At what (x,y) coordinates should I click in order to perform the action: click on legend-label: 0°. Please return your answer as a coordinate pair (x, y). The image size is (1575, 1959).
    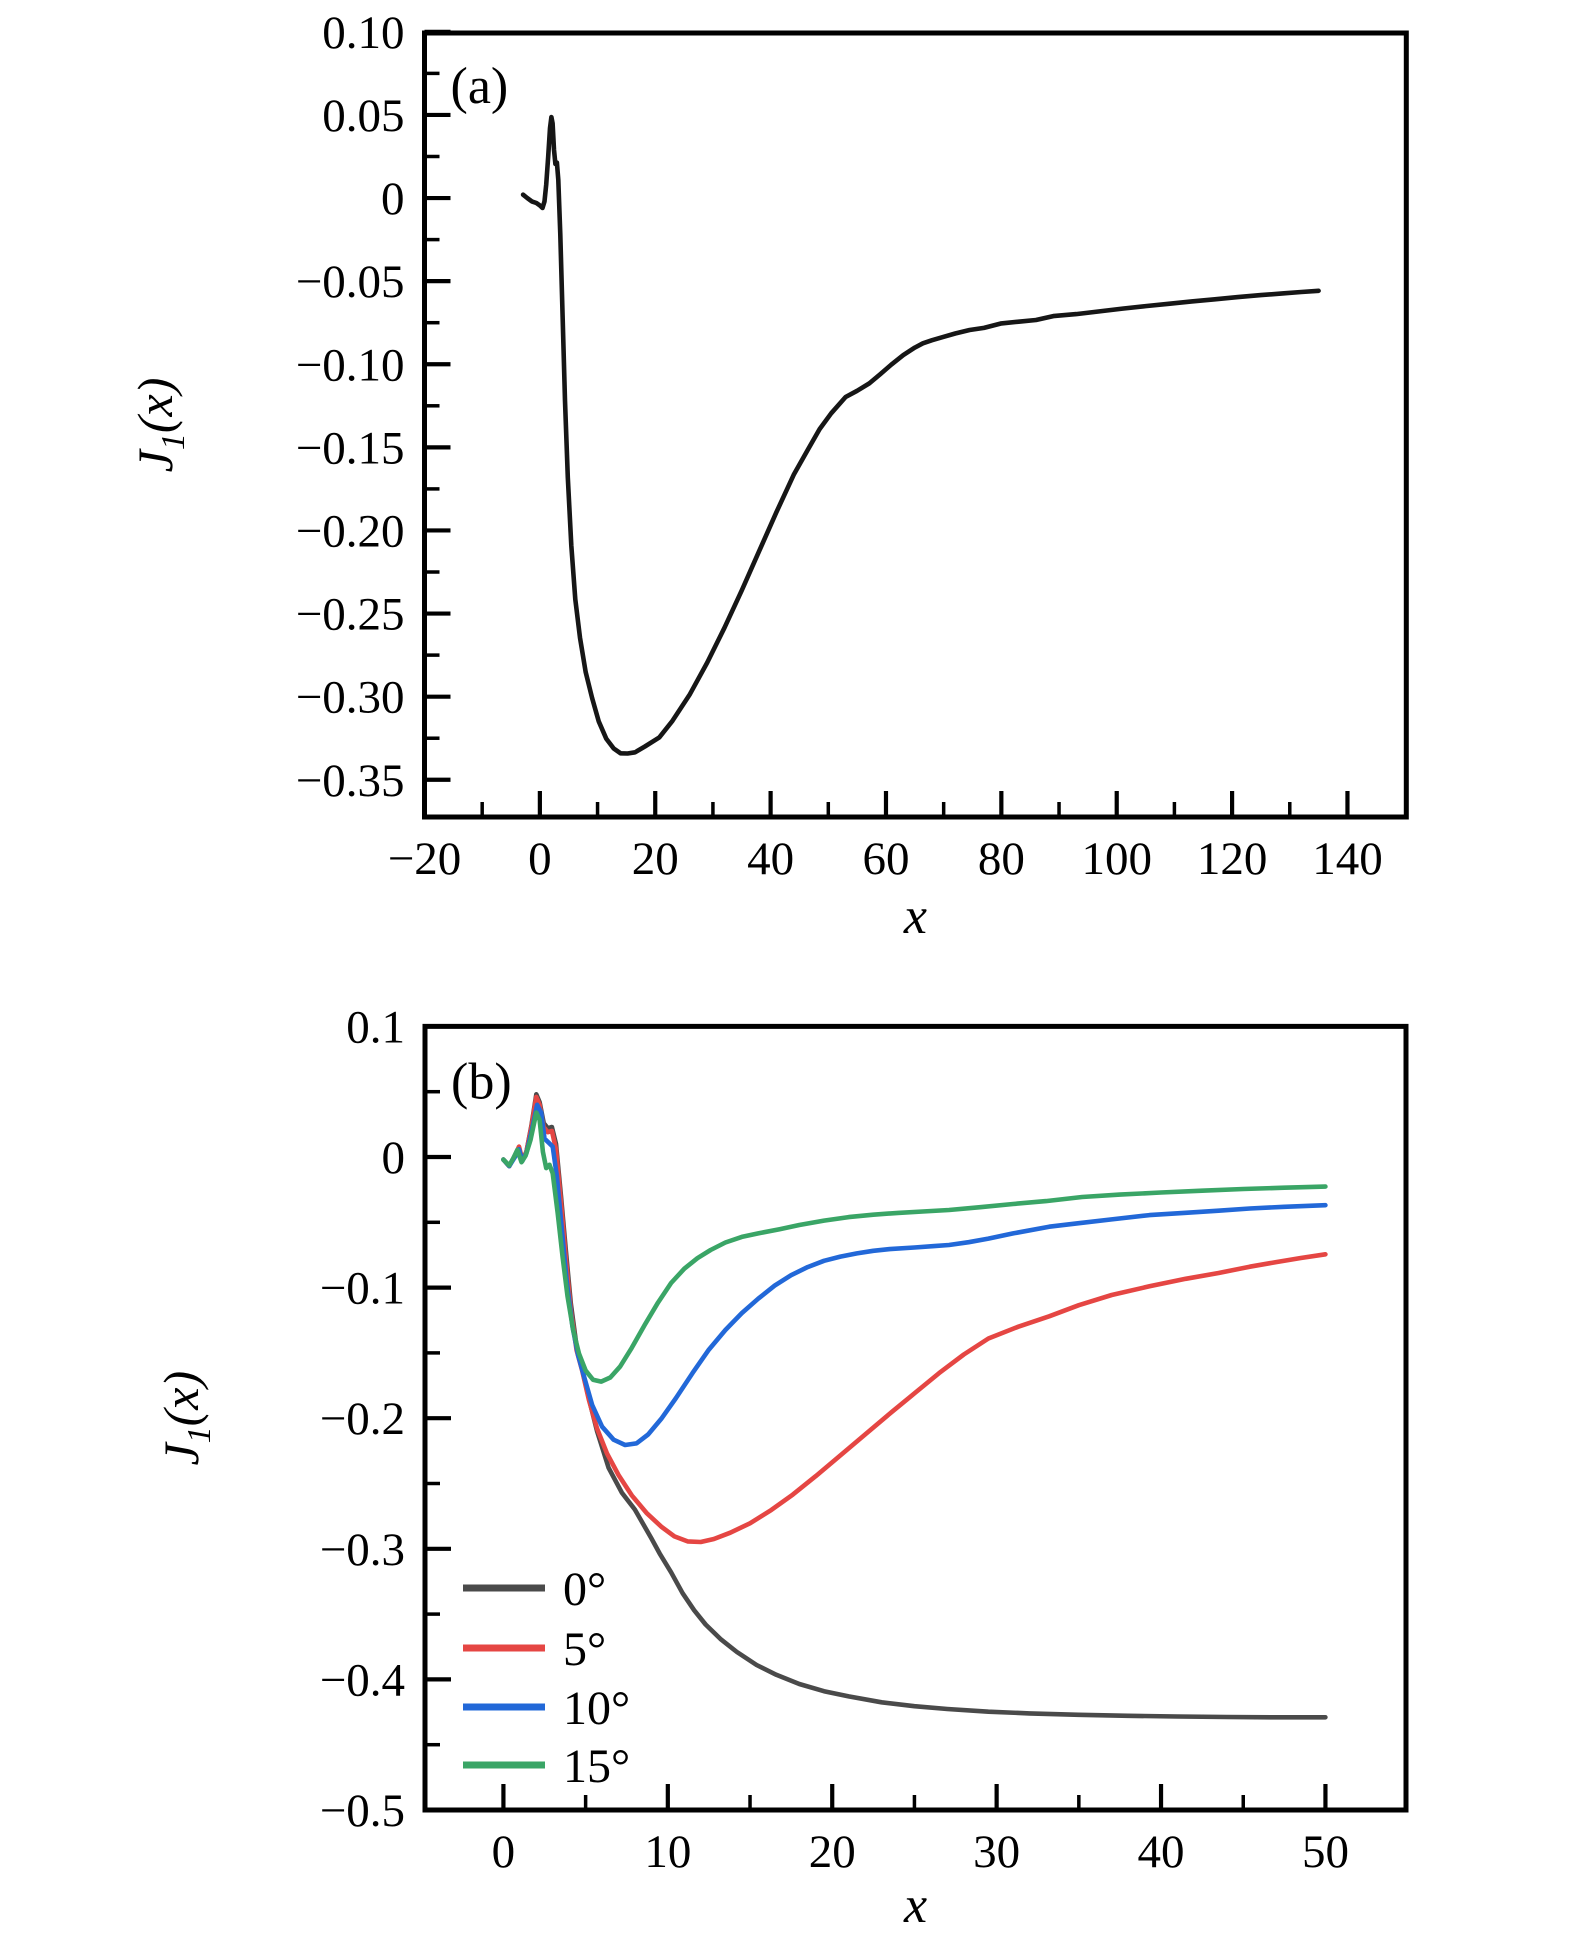
    Looking at the image, I should click on (584, 1589).